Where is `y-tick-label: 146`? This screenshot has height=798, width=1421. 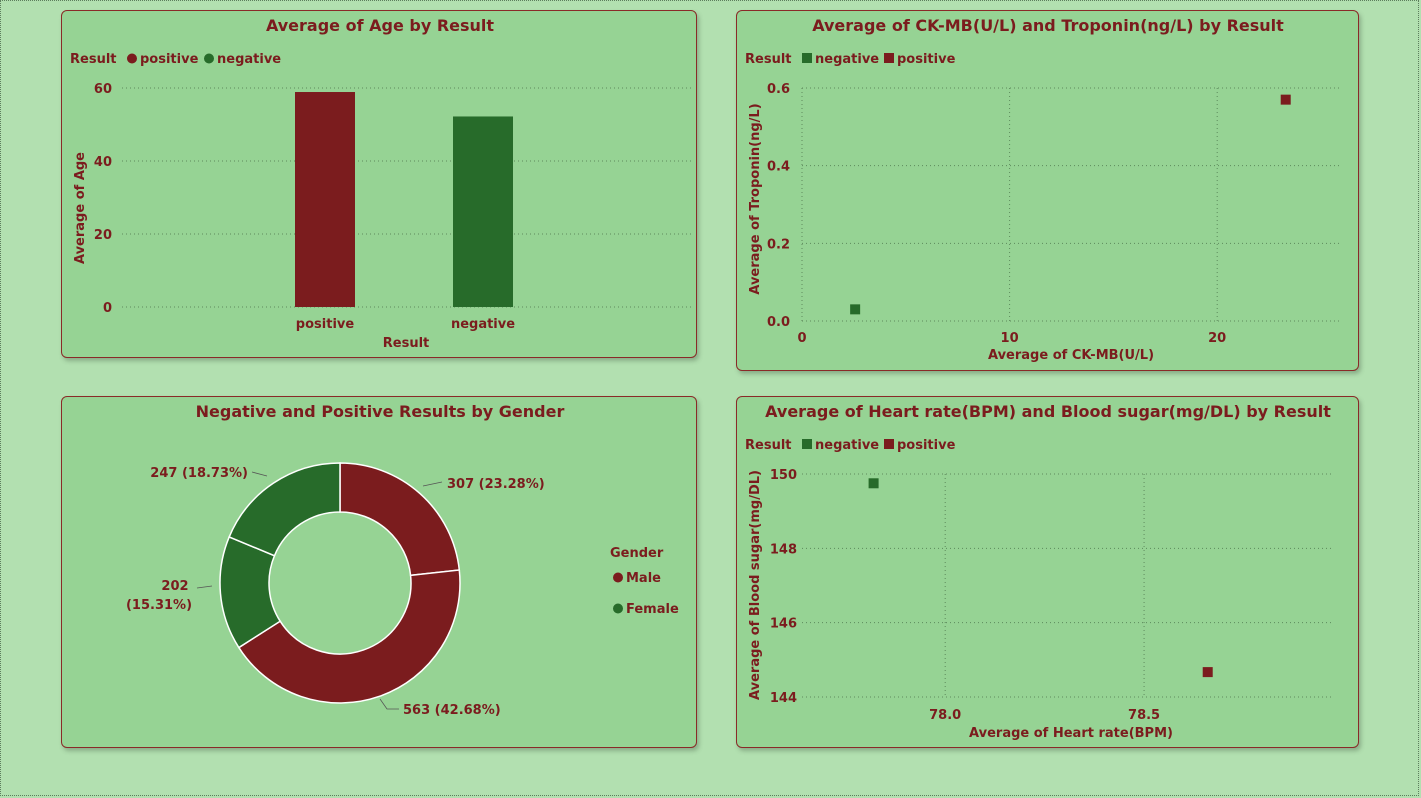 y-tick-label: 146 is located at coordinates (783, 624).